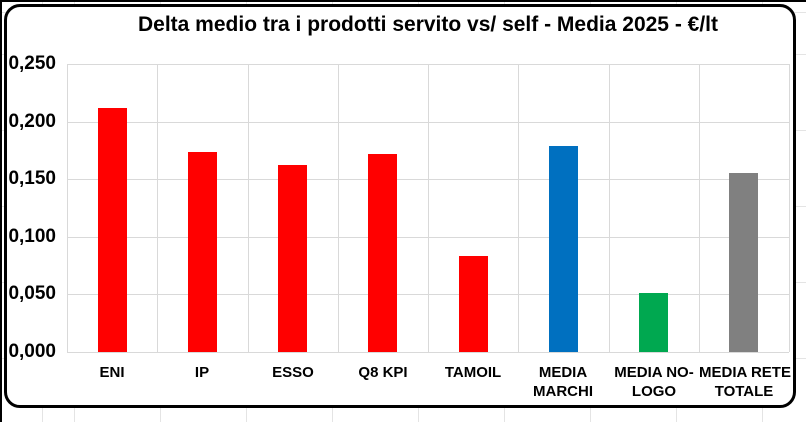 This screenshot has height=422, width=806. Describe the element at coordinates (292, 258) in the screenshot. I see `bar-esso` at that location.